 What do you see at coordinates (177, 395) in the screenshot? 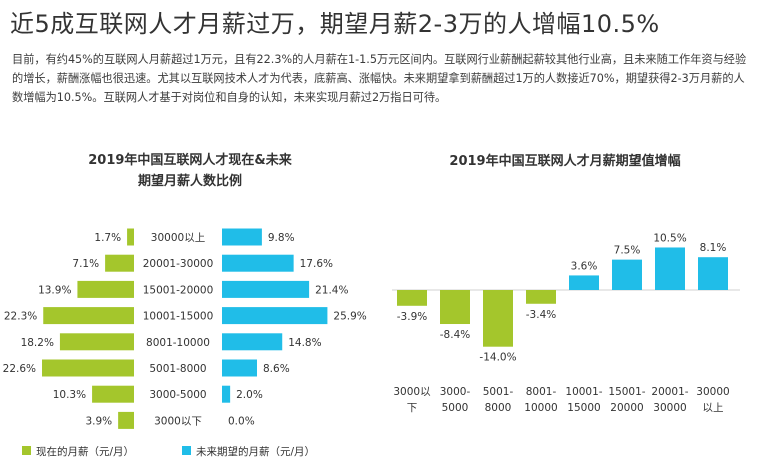
I see `salary-range-label: 3000-5000` at bounding box center [177, 395].